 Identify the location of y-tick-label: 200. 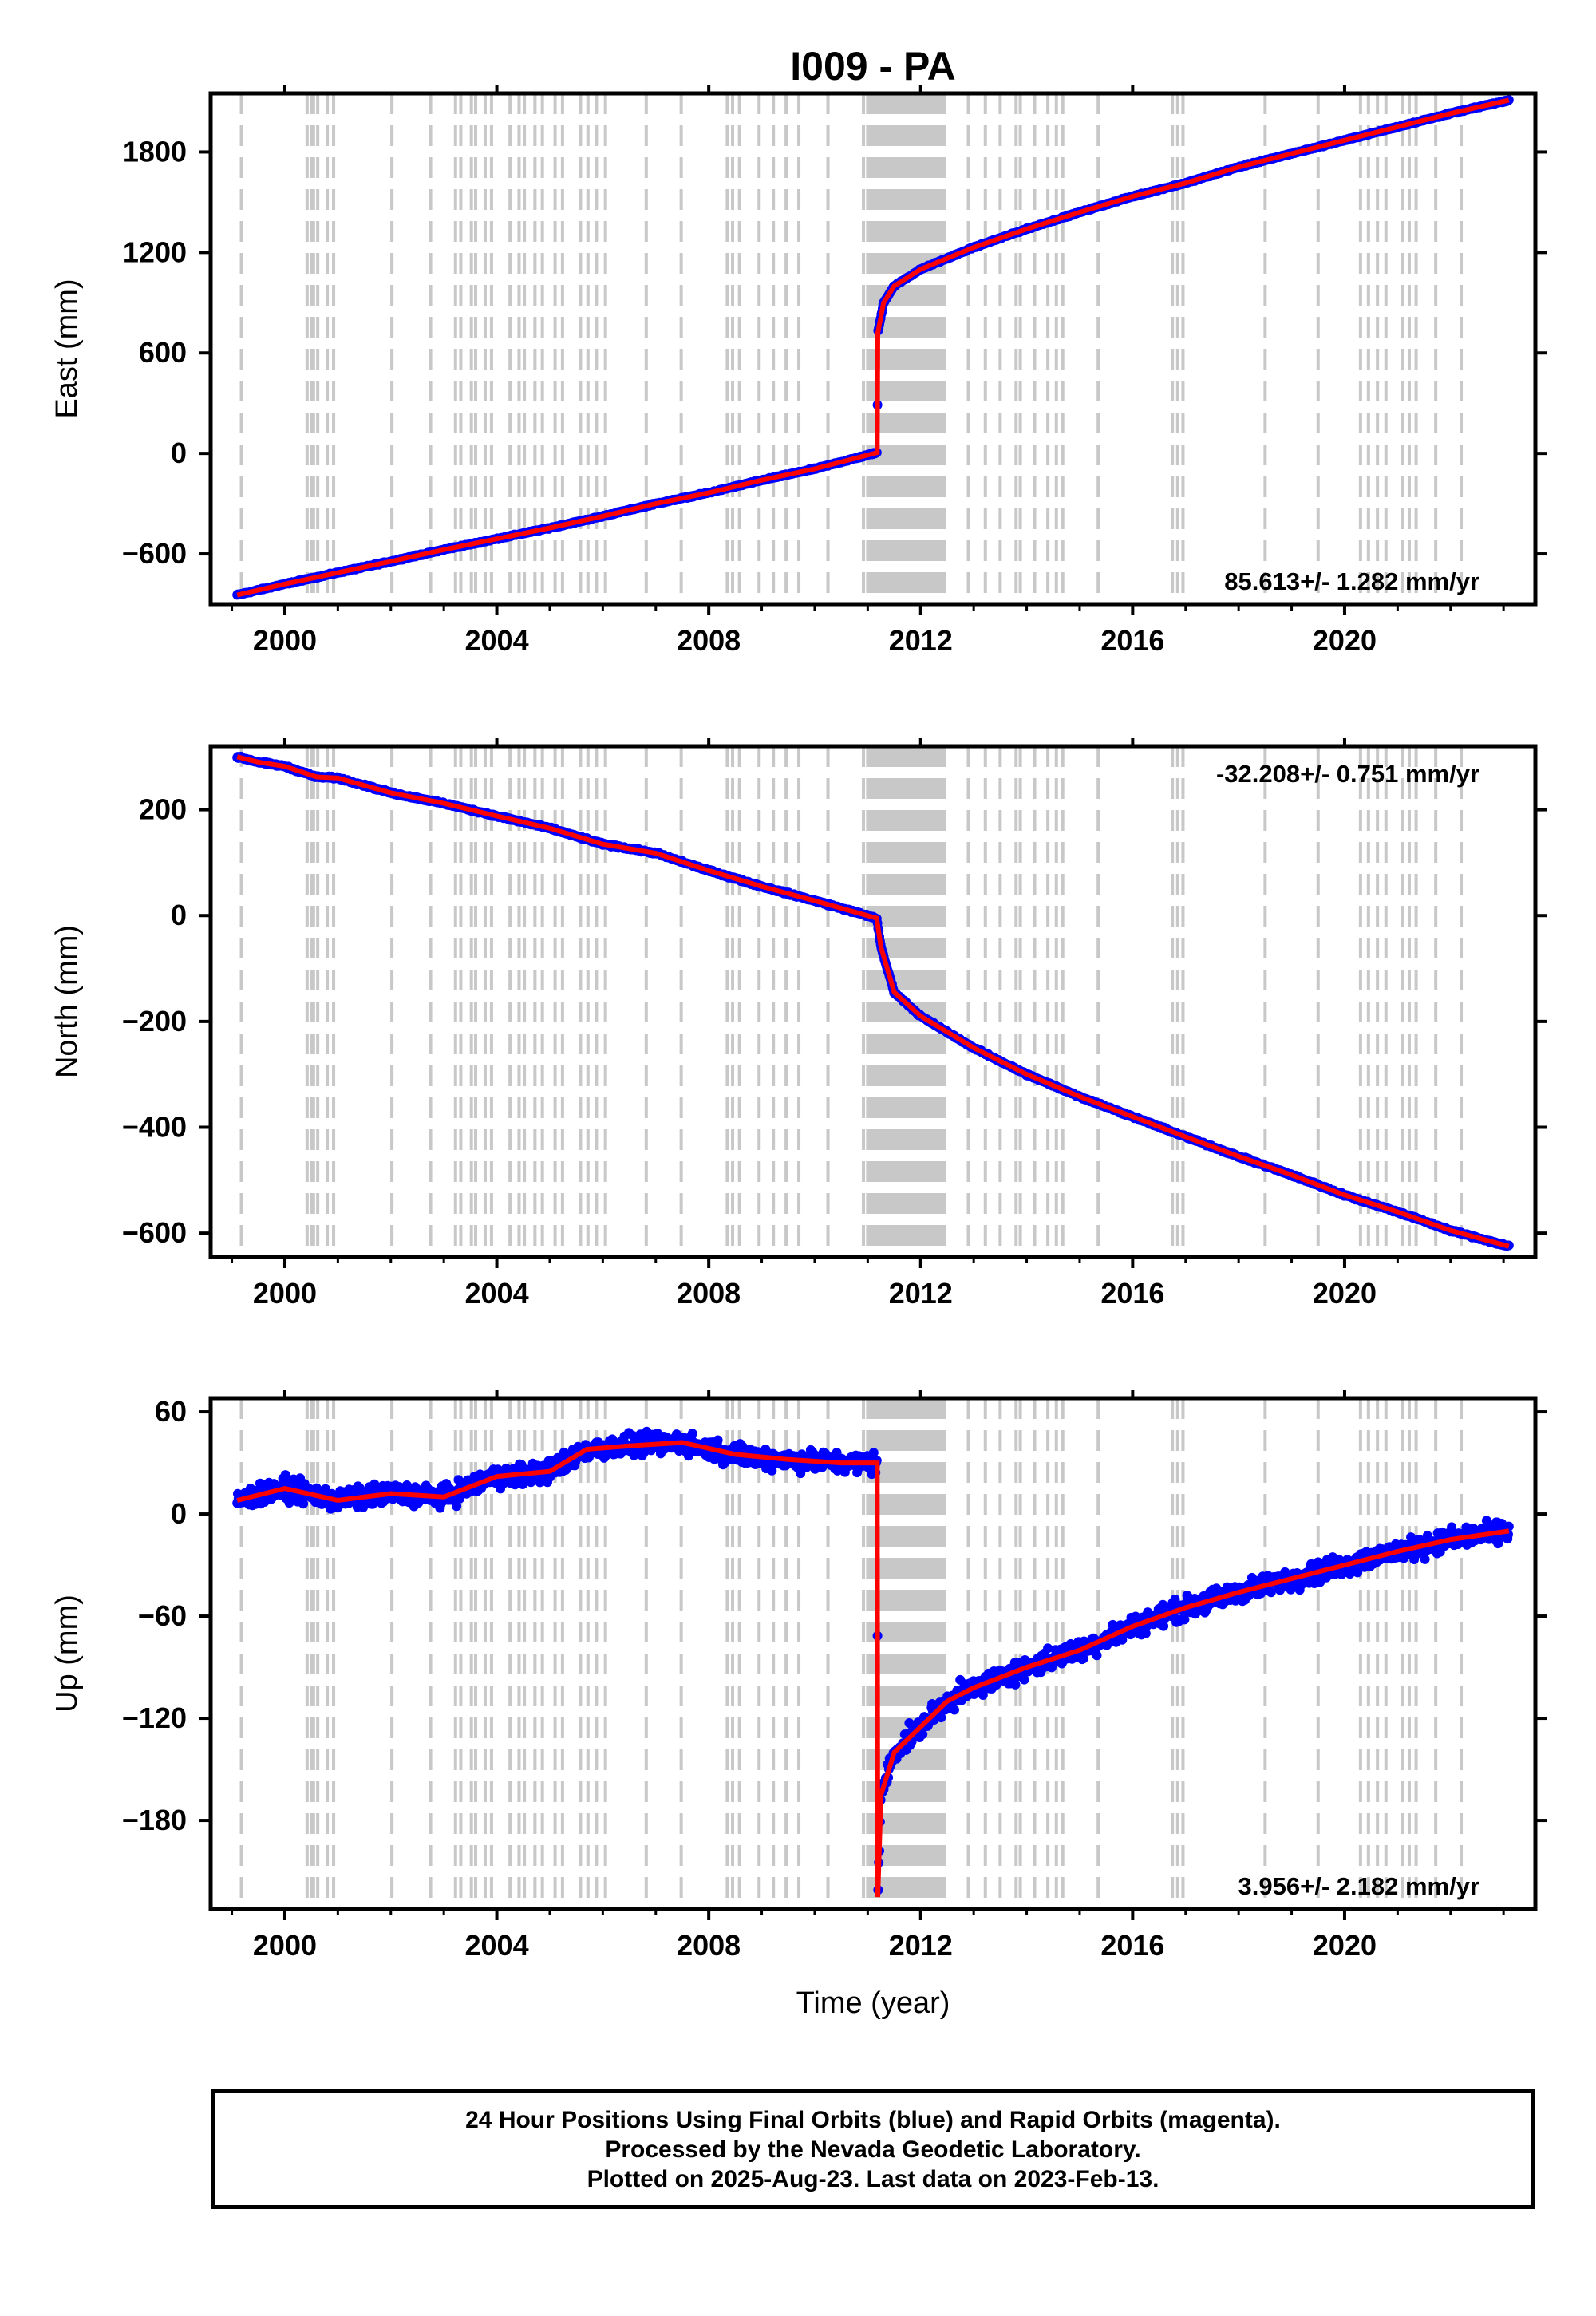
(163, 809).